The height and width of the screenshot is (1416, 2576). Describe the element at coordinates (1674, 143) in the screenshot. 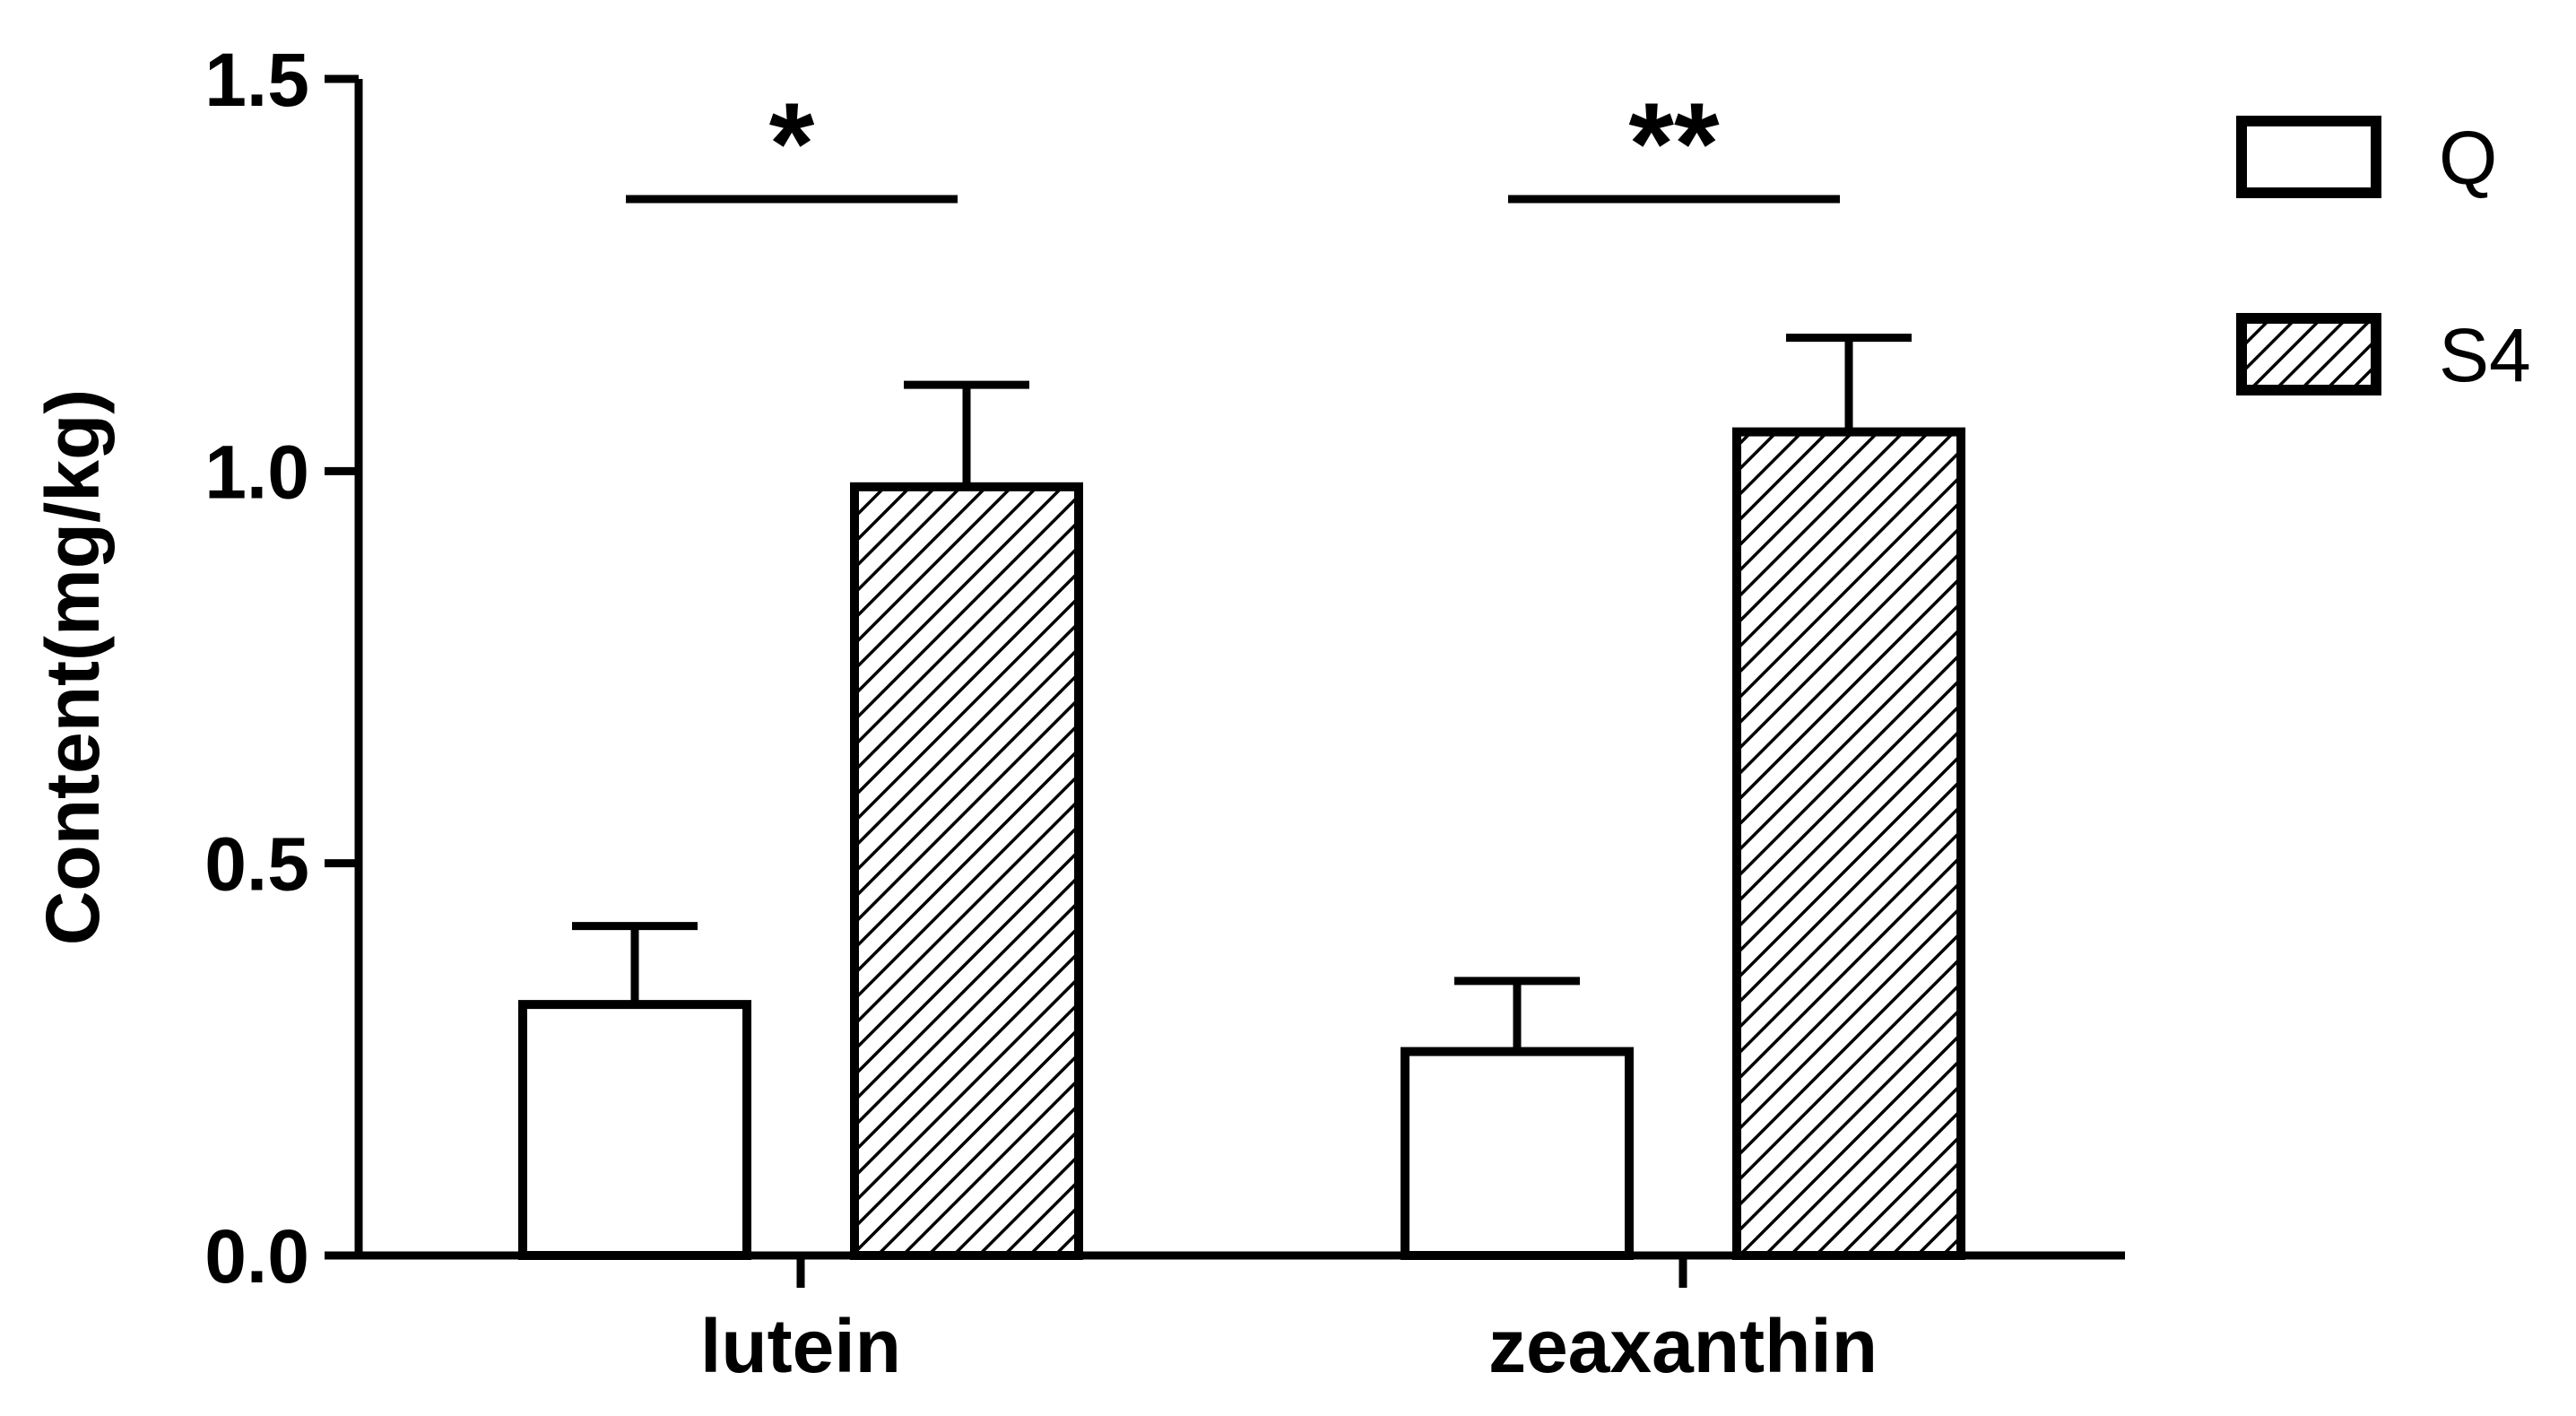

I see `significance-marker-zeaxanthin: **` at that location.